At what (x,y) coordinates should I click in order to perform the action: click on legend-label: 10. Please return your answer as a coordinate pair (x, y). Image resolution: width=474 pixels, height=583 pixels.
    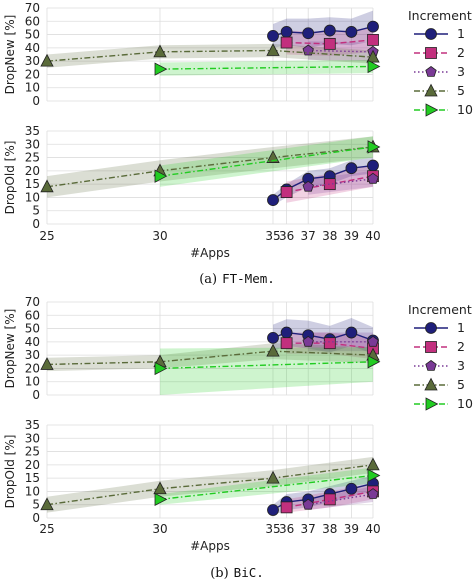
    Looking at the image, I should click on (465, 109).